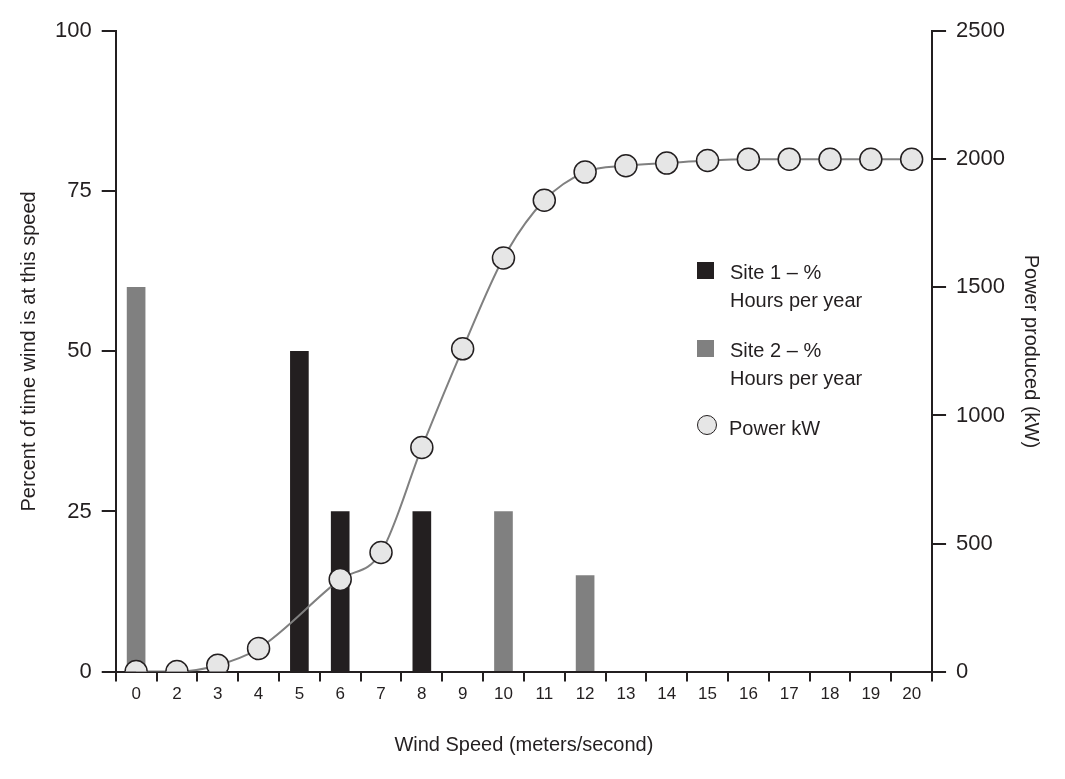 The image size is (1065, 779). Describe the element at coordinates (912, 694) in the screenshot. I see `x-tick-label: 20` at that location.